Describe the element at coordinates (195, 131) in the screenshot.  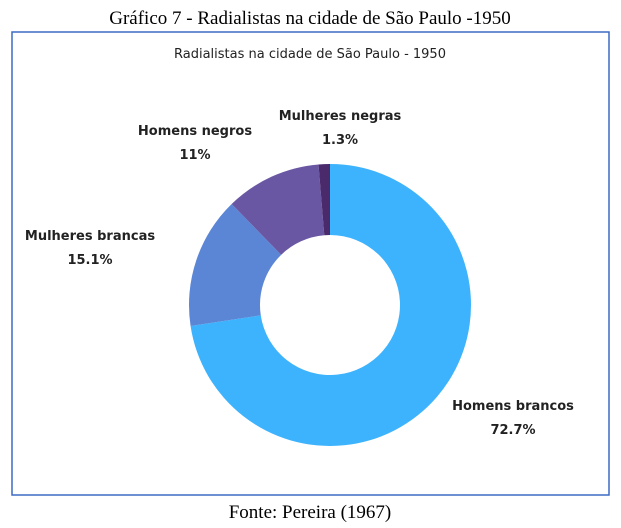
I see `slice-name: Homens negros` at that location.